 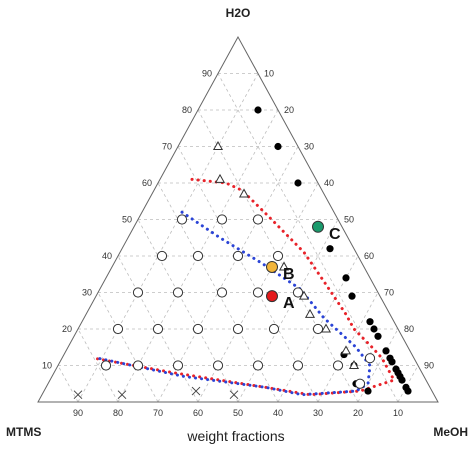 What do you see at coordinates (158, 413) in the screenshot?
I see `tick-label-bottom: 70` at bounding box center [158, 413].